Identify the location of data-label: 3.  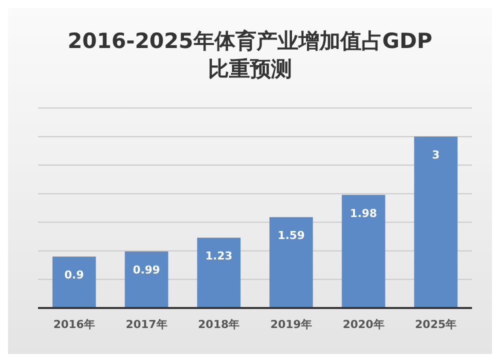
(436, 155).